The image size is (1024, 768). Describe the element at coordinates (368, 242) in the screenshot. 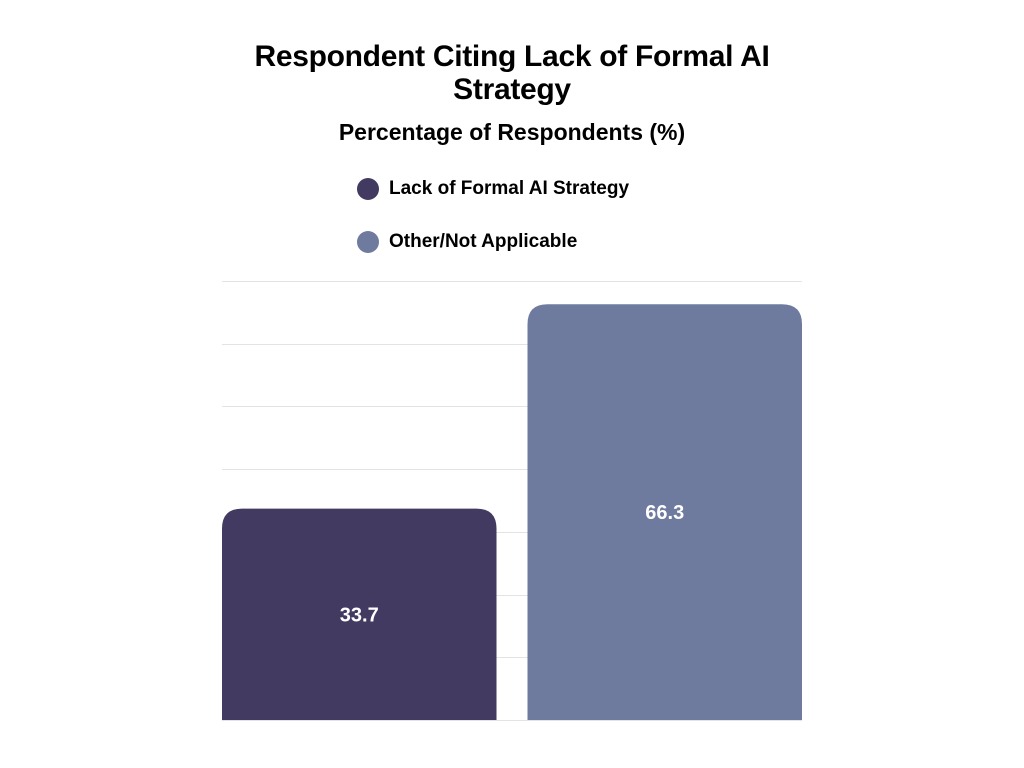

I see `legend-swatch-other-not-applicable` at that location.